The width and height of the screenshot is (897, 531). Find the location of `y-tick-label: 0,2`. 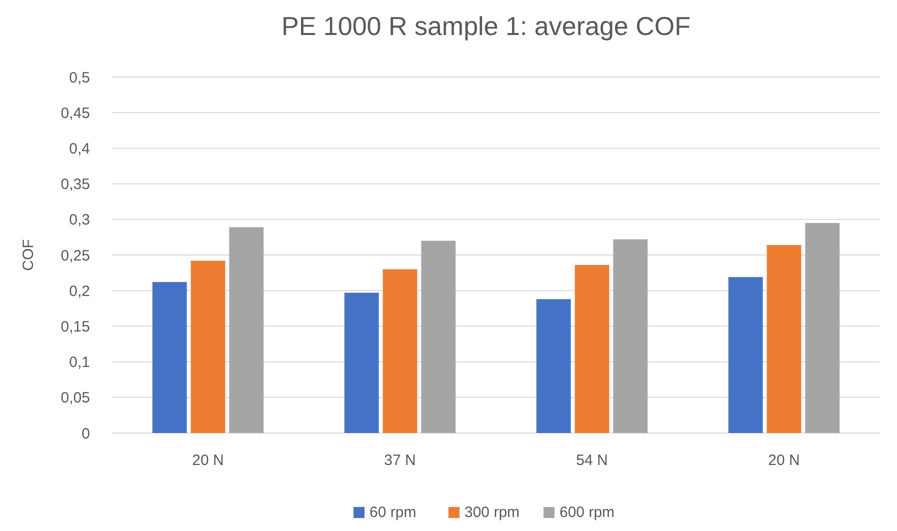

y-tick-label: 0,2 is located at coordinates (79, 291).